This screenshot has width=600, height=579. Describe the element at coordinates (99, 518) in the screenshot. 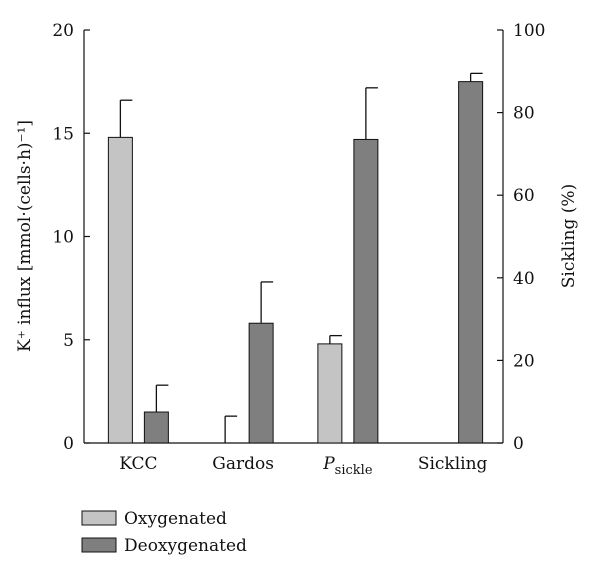

I see `legend-swatch-oxygenated` at that location.